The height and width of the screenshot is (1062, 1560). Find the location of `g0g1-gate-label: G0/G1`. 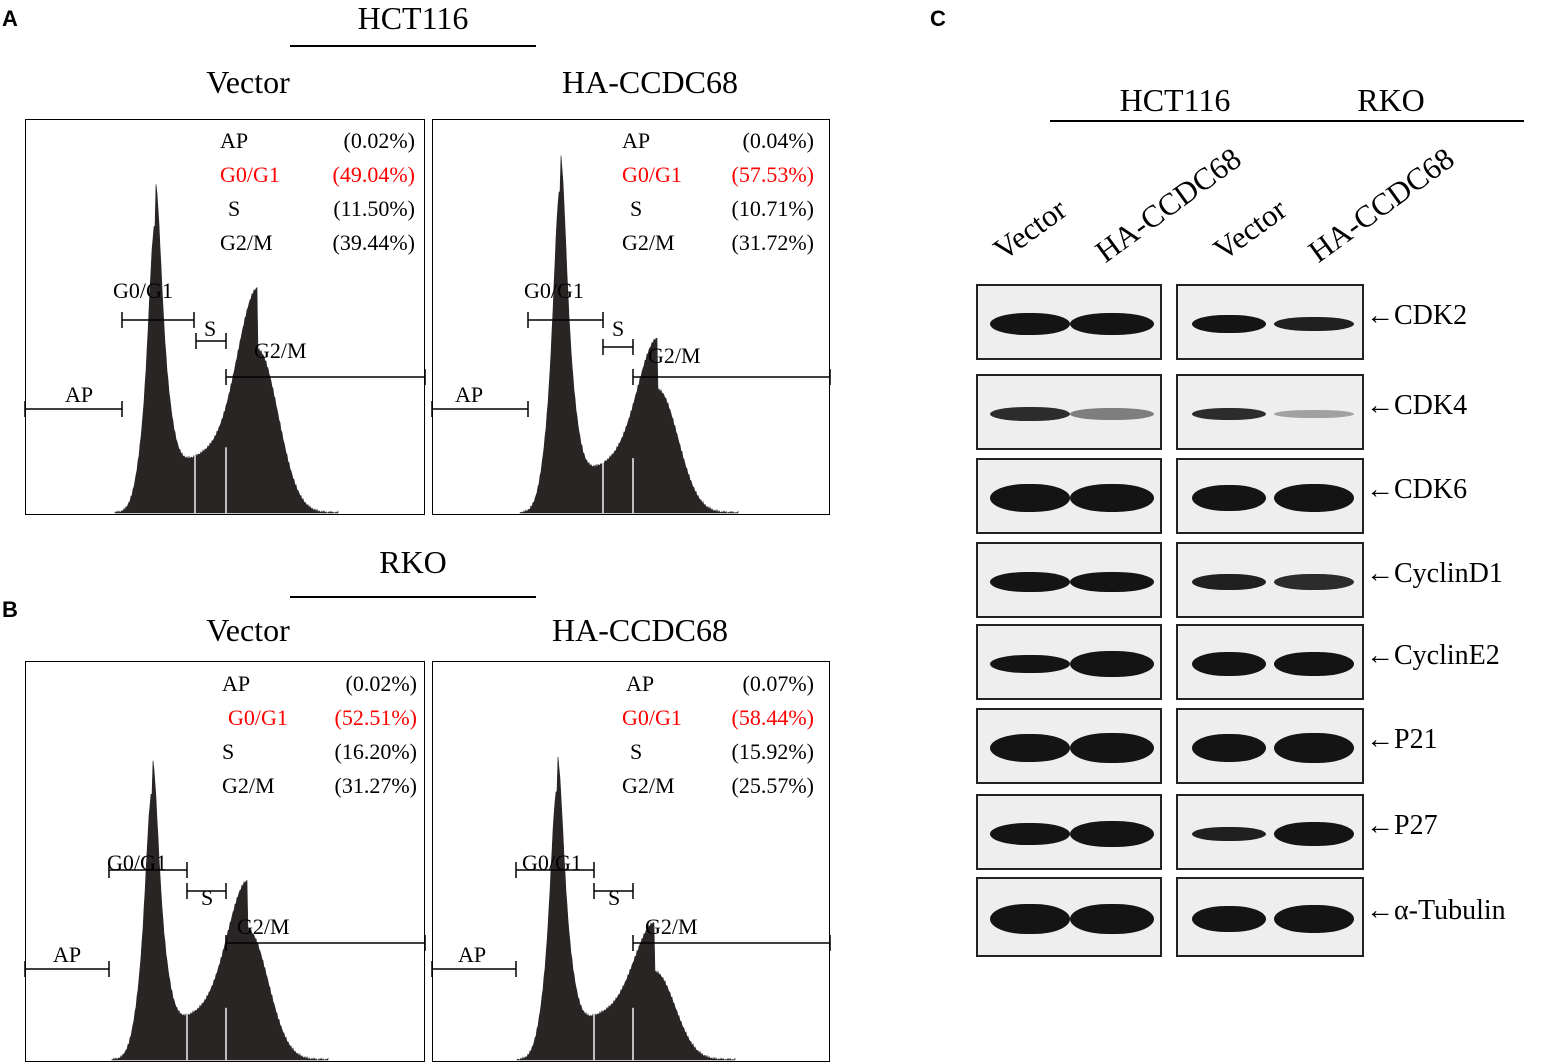

g0g1-gate-label: G0/G1 is located at coordinates (143, 290).